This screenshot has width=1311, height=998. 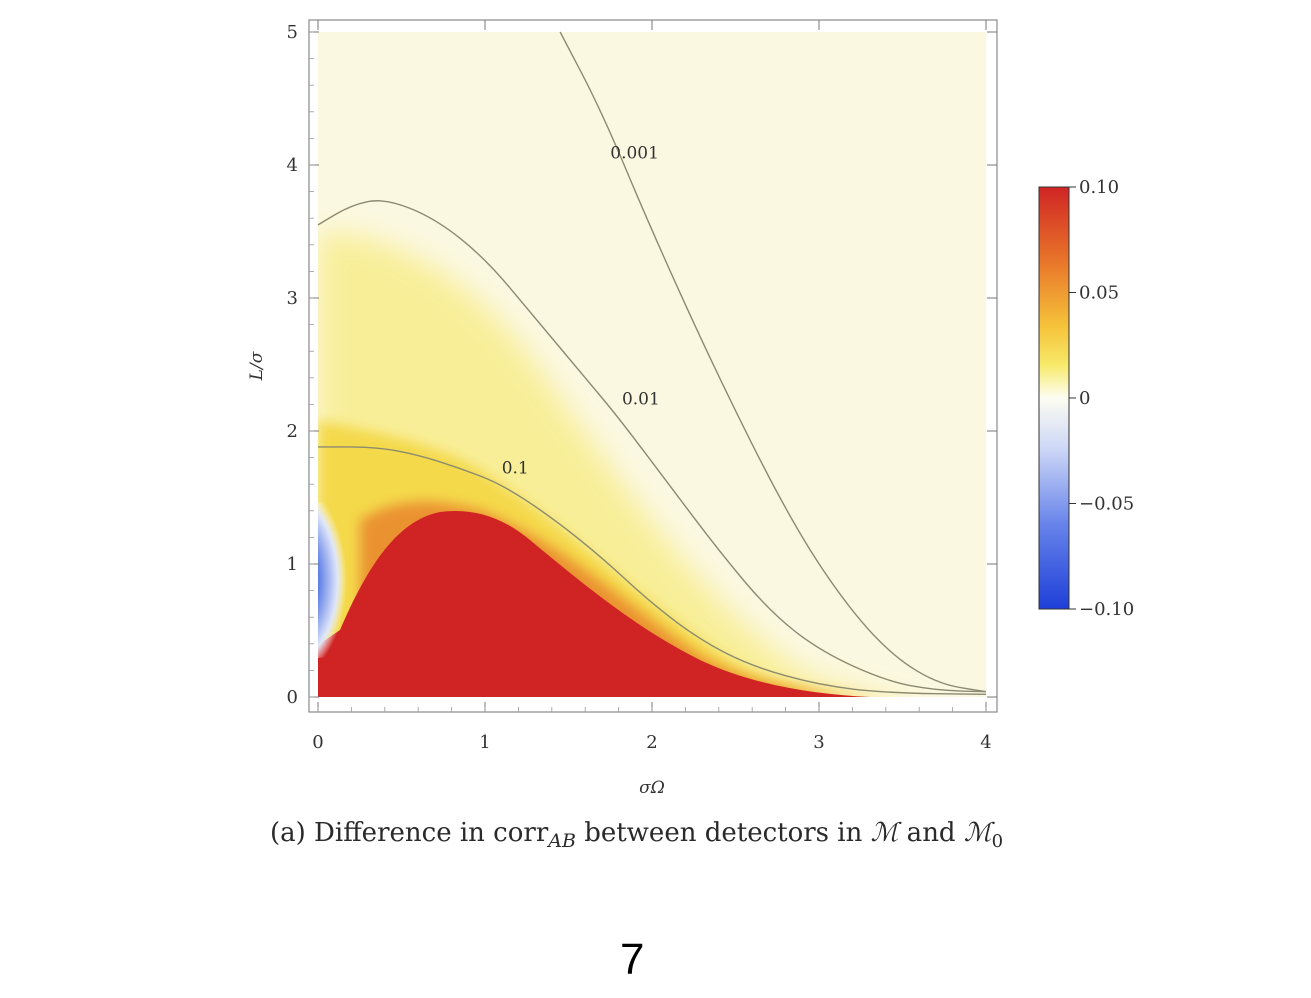 I want to click on x-tick-label: 4, so click(x=985, y=742).